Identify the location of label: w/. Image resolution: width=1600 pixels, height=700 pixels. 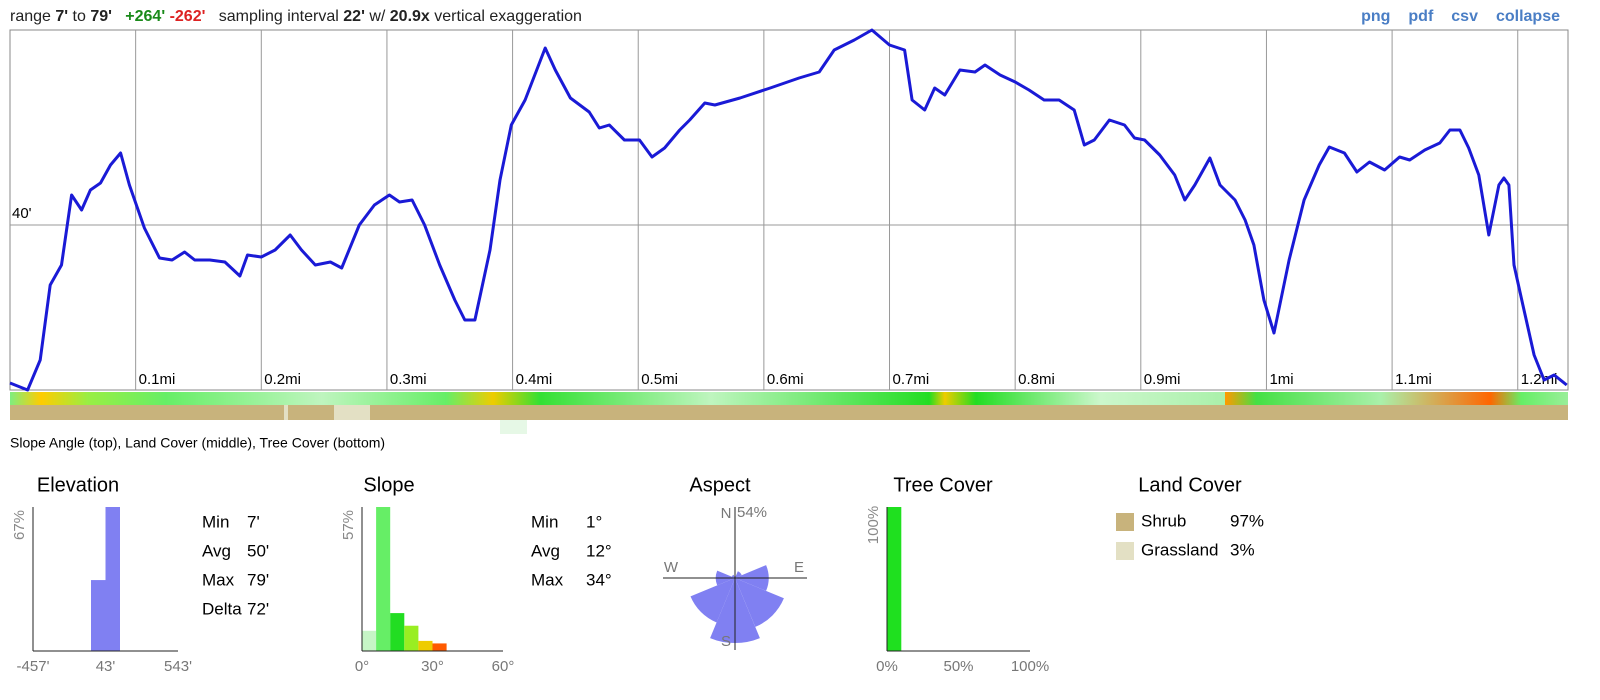
(377, 16).